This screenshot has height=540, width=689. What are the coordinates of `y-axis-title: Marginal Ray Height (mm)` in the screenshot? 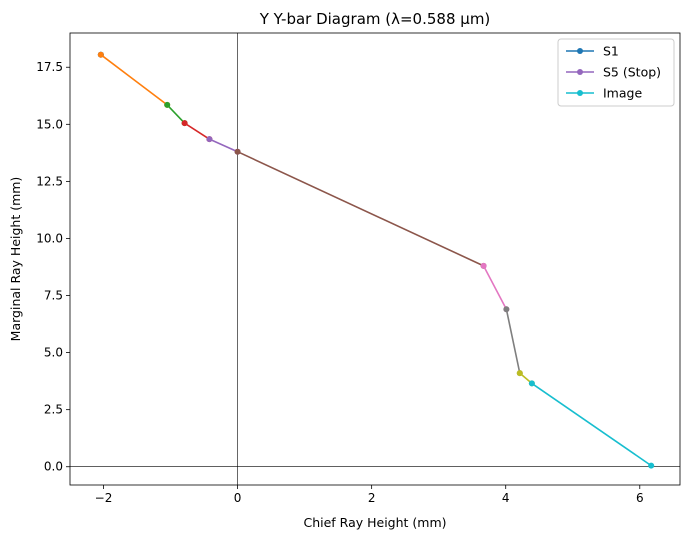 It's located at (15, 259).